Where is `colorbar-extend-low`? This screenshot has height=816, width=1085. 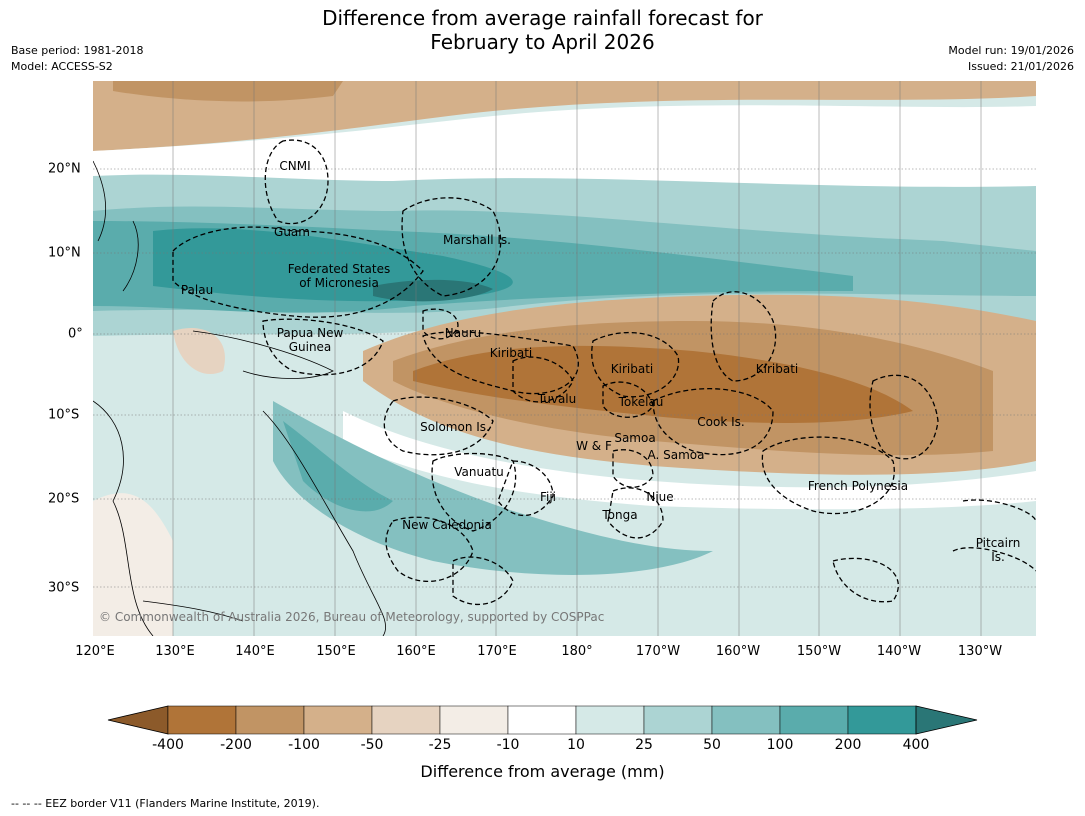 colorbar-extend-low is located at coordinates (138, 720).